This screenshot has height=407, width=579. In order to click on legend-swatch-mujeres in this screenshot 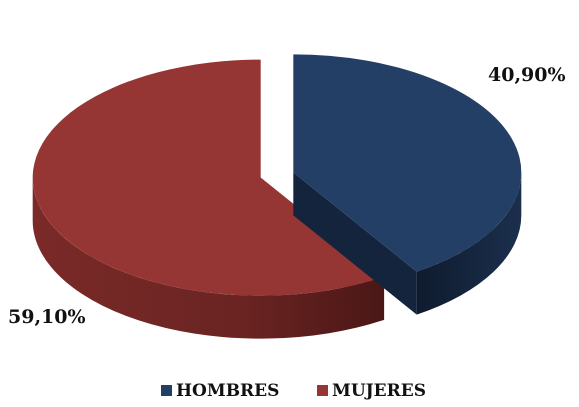, I will do `click(322, 390)`.